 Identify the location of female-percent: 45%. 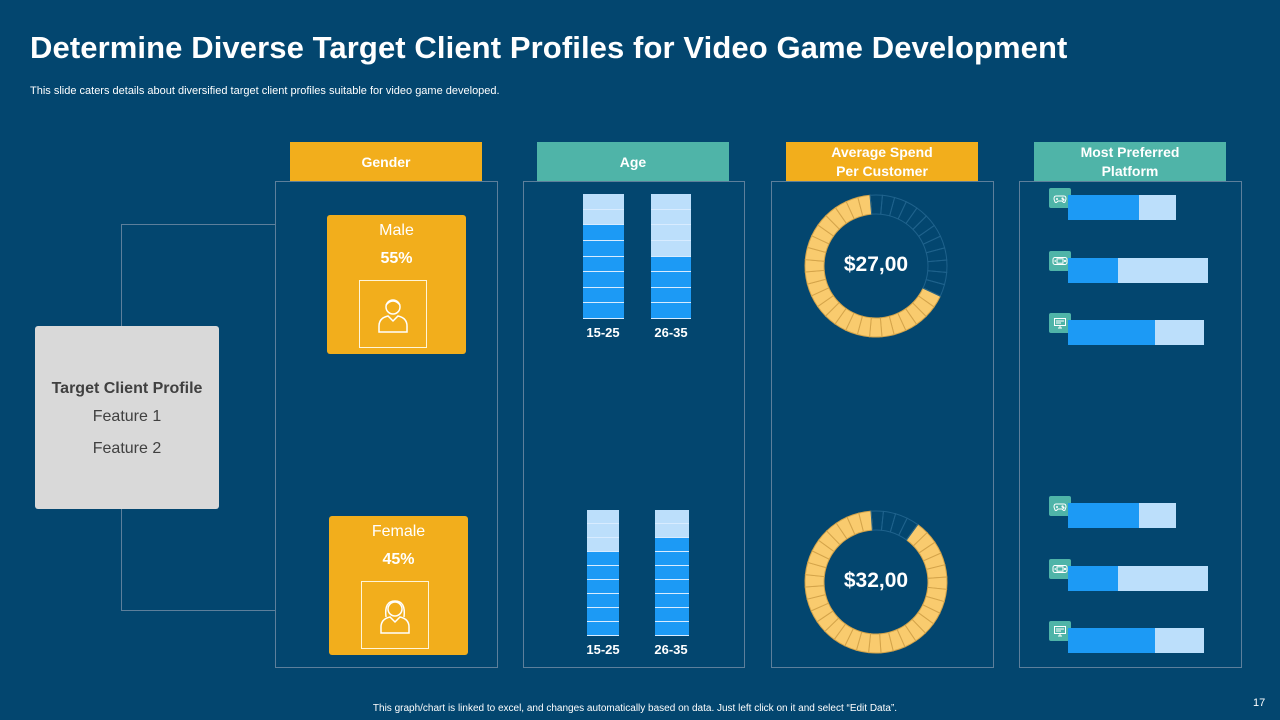
(398, 559).